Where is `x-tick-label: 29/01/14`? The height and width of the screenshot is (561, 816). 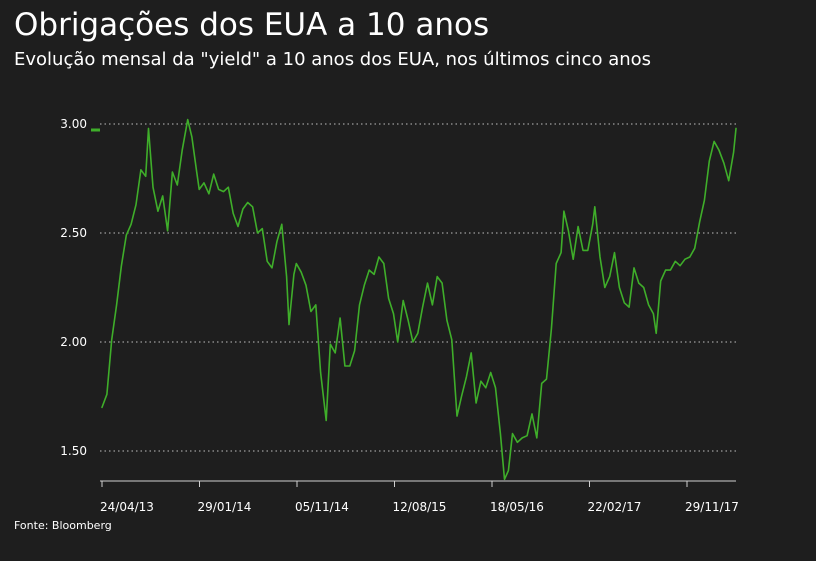 x-tick-label: 29/01/14 is located at coordinates (225, 507).